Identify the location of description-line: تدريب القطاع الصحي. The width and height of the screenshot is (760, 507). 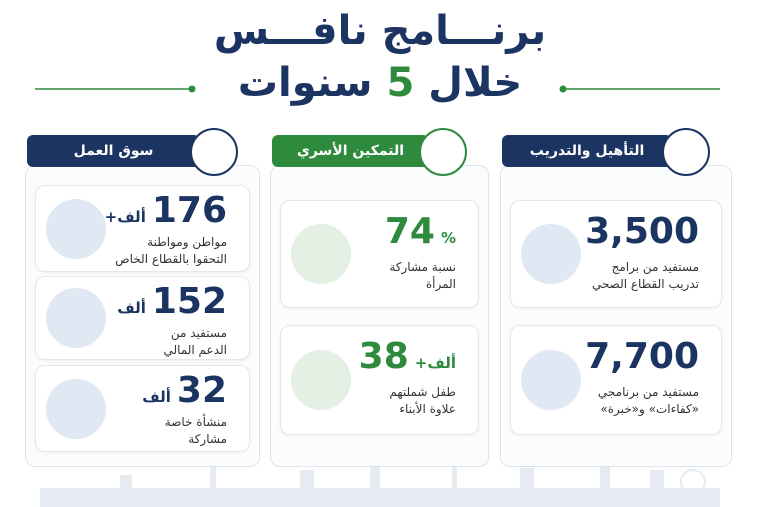
(645, 284).